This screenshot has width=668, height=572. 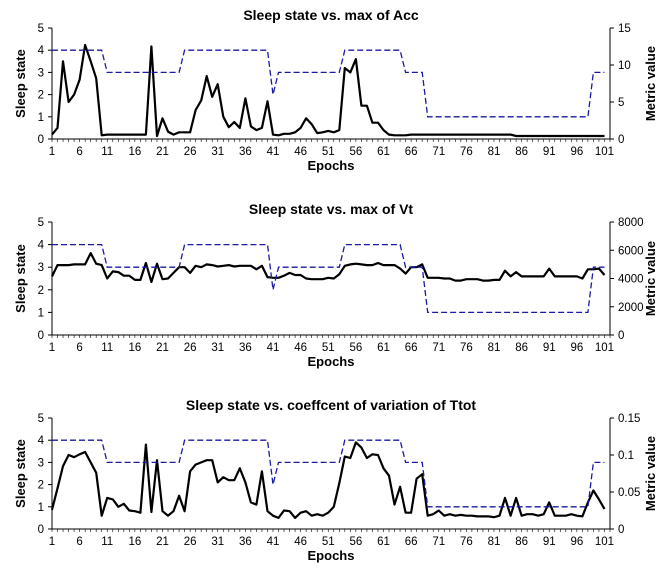 What do you see at coordinates (331, 209) in the screenshot?
I see `chart-title: Sleep state vs. max of Vt` at bounding box center [331, 209].